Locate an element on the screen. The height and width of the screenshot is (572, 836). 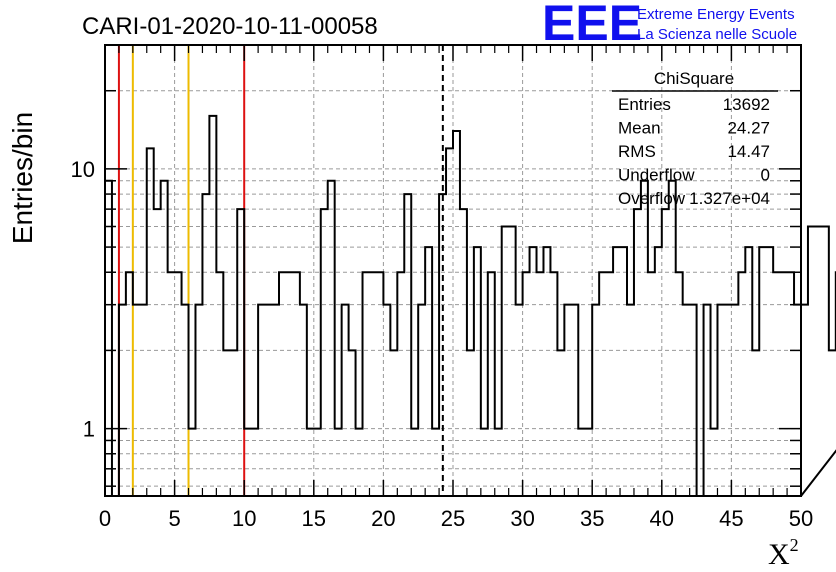
x-tick-label: 50 is located at coordinates (801, 518).